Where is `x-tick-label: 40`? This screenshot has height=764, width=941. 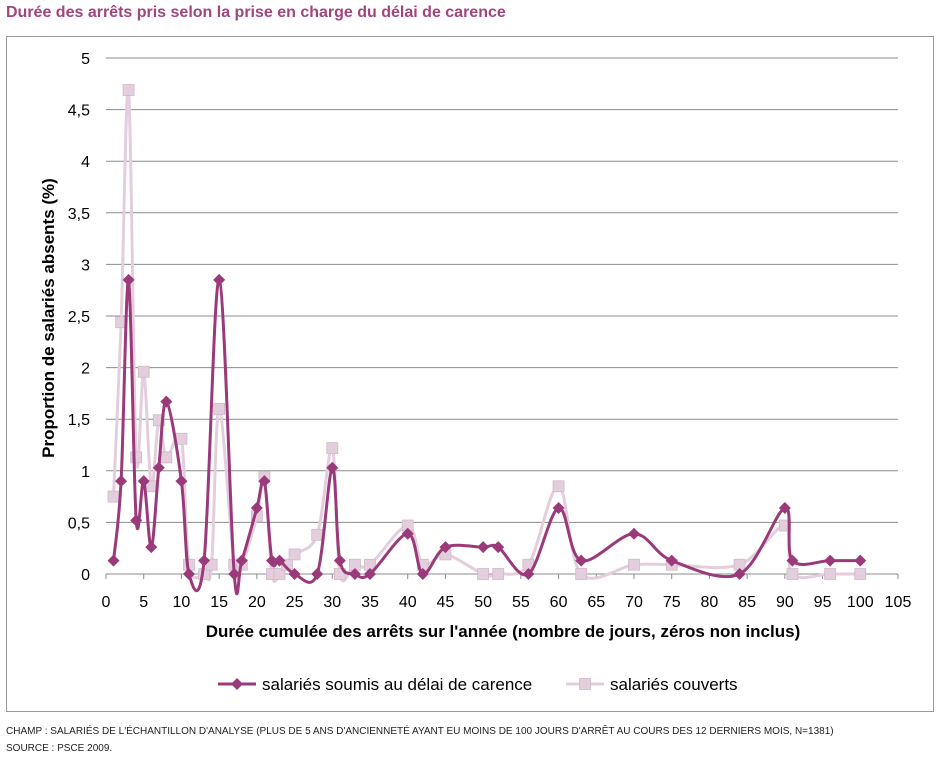
x-tick-label: 40 is located at coordinates (408, 602).